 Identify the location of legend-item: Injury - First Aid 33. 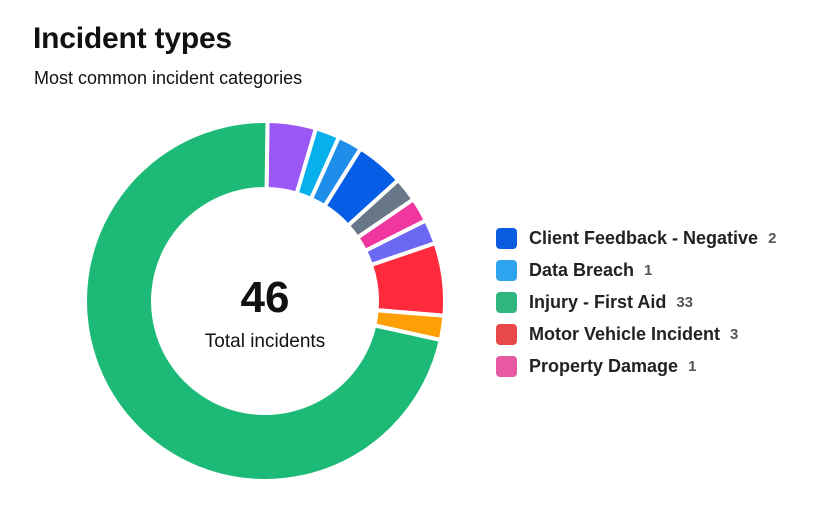
(661, 302).